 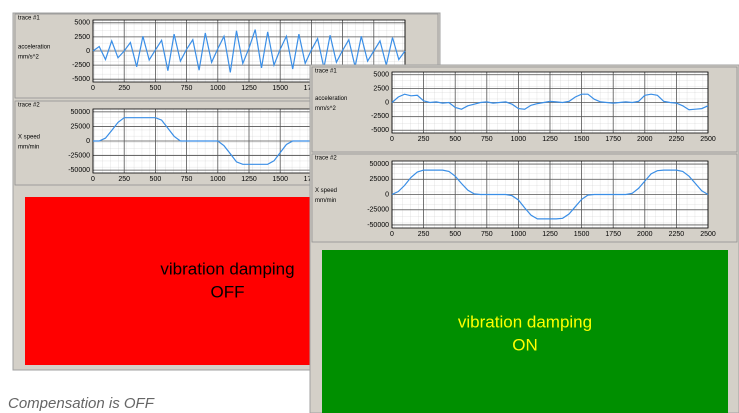 What do you see at coordinates (228, 291) in the screenshot?
I see `status-text: OFF` at bounding box center [228, 291].